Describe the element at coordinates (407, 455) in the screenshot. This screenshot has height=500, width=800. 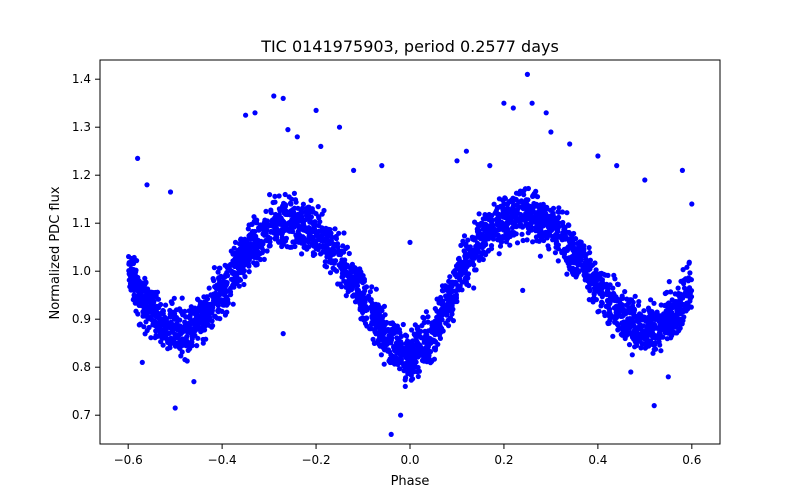
I see `x-axis-ticks: −0.6 −0.4 −0.2 0.0 0.2 0.4 0.6` at that location.